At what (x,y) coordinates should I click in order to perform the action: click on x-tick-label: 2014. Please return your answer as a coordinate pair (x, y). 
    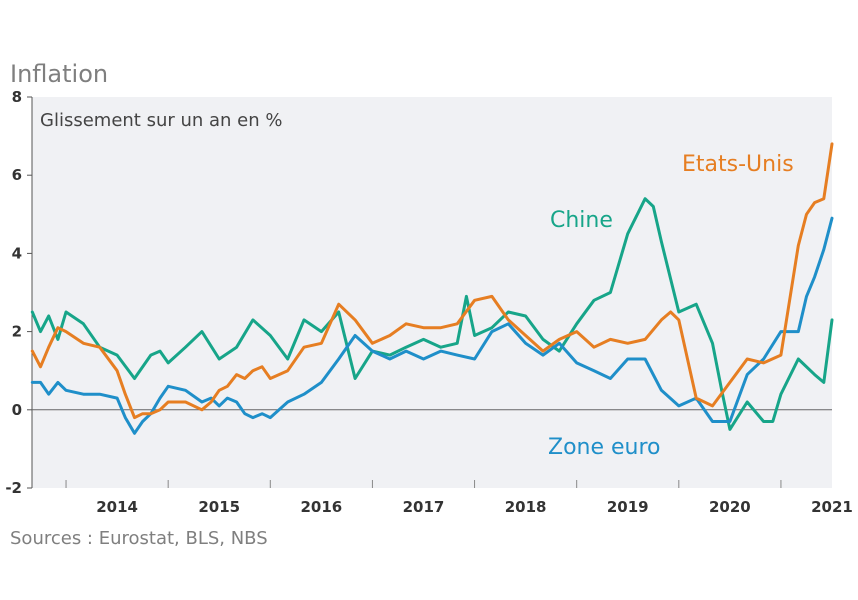
    Looking at the image, I should click on (117, 507).